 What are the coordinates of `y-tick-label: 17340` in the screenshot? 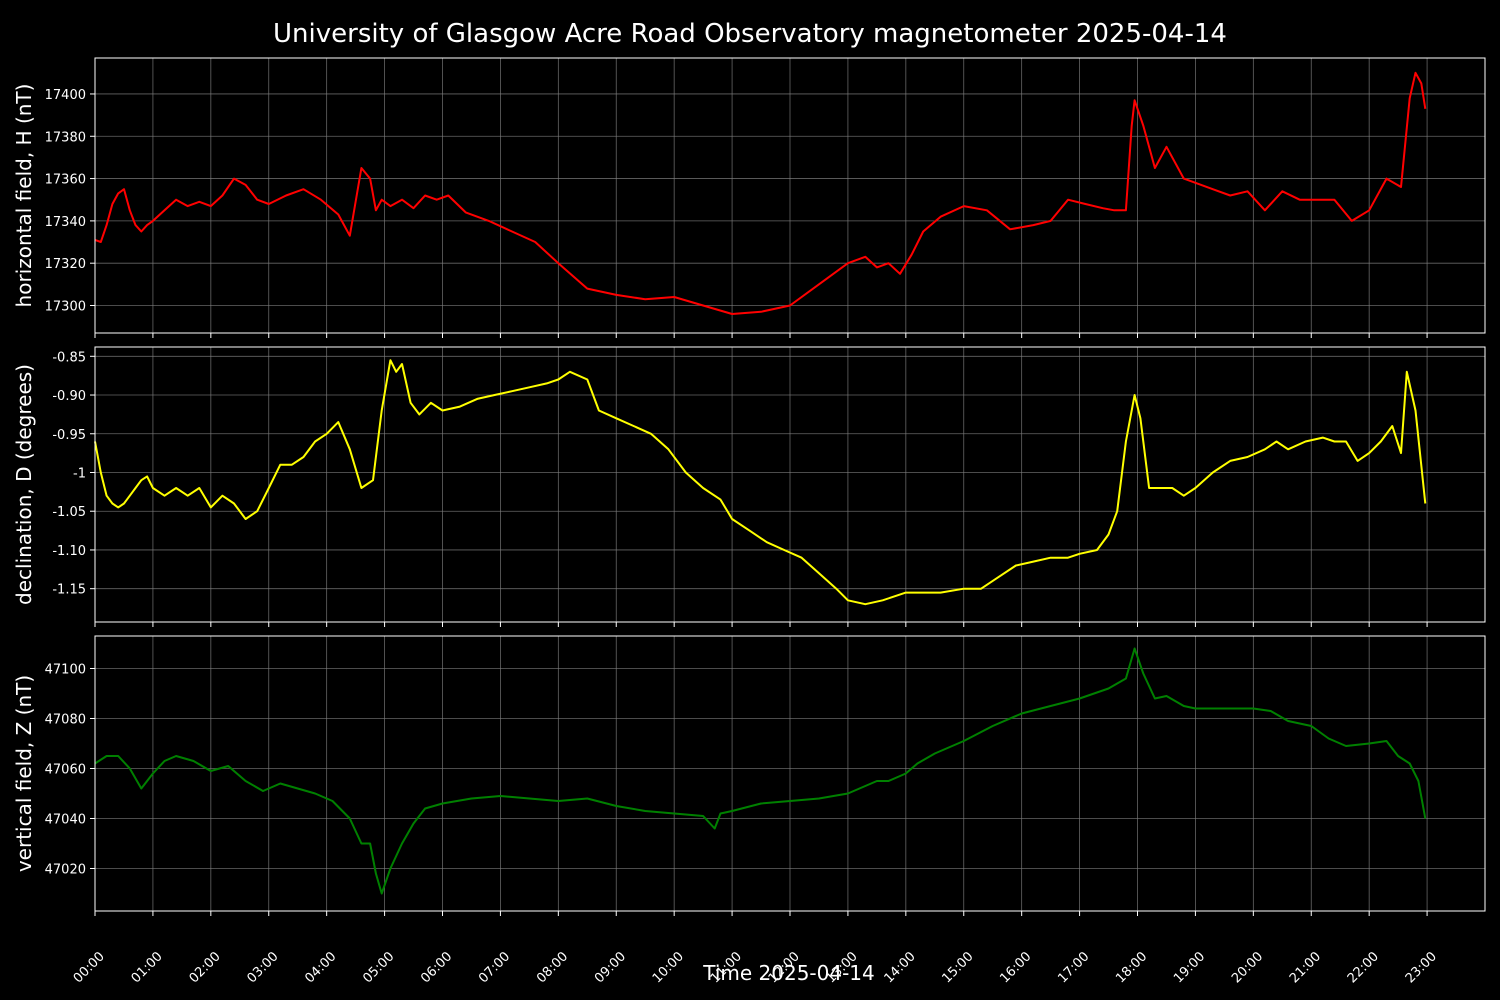 It's located at (65, 222).